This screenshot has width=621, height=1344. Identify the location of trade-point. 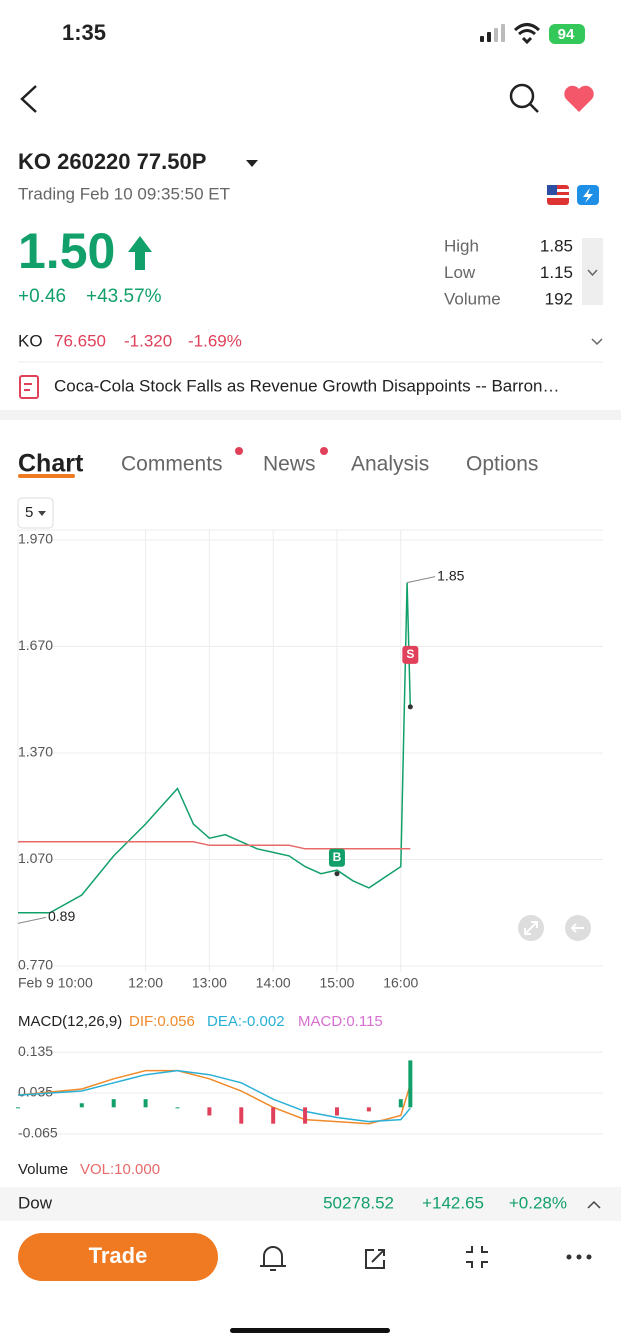
(410, 707).